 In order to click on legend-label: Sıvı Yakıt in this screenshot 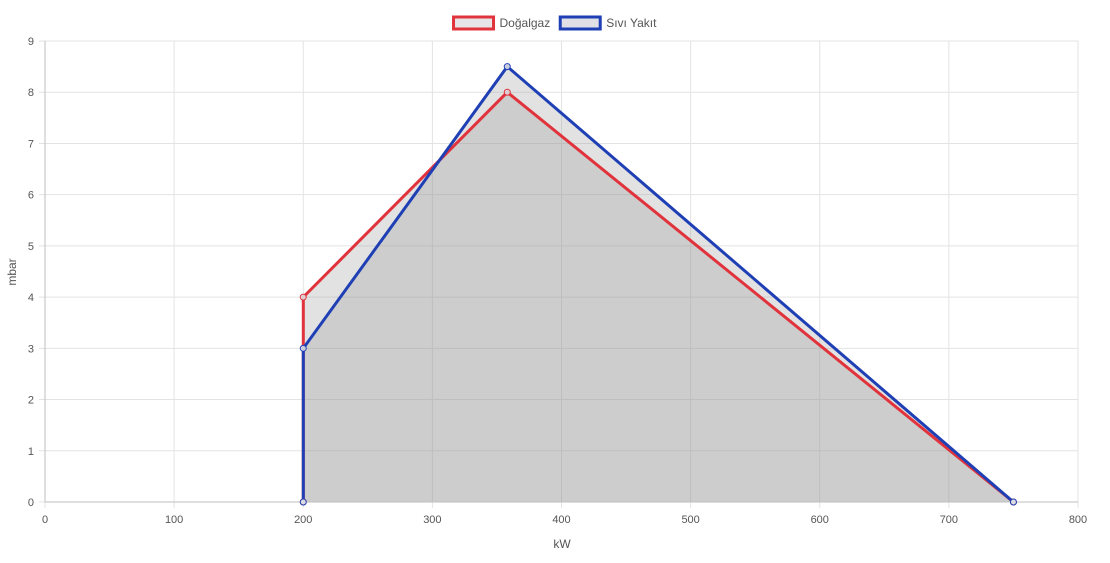, I will do `click(631, 23)`.